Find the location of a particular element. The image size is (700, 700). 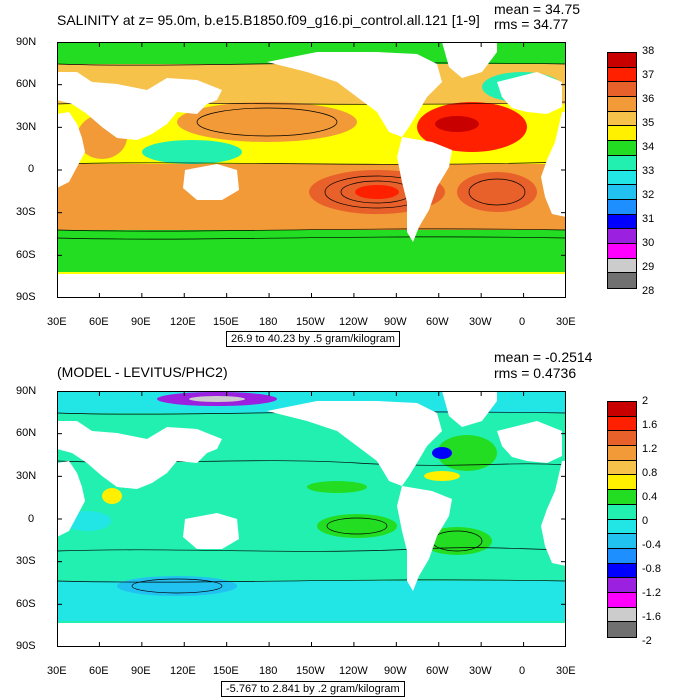

labrador-anomaly is located at coordinates (442, 453).